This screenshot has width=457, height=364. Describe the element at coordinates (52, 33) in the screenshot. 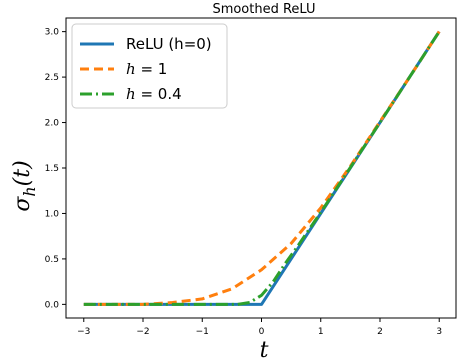

I see `y-tick-label: 3.0` at that location.